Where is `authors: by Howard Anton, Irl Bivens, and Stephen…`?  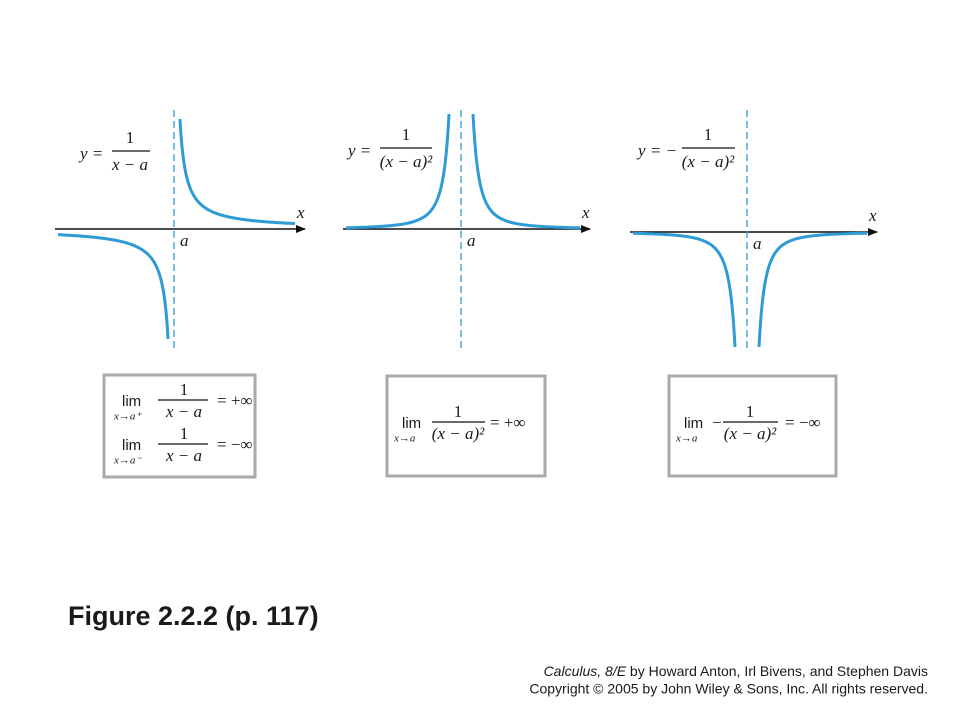 authors: by Howard Anton, Irl Bivens, and Stephen… is located at coordinates (777, 671).